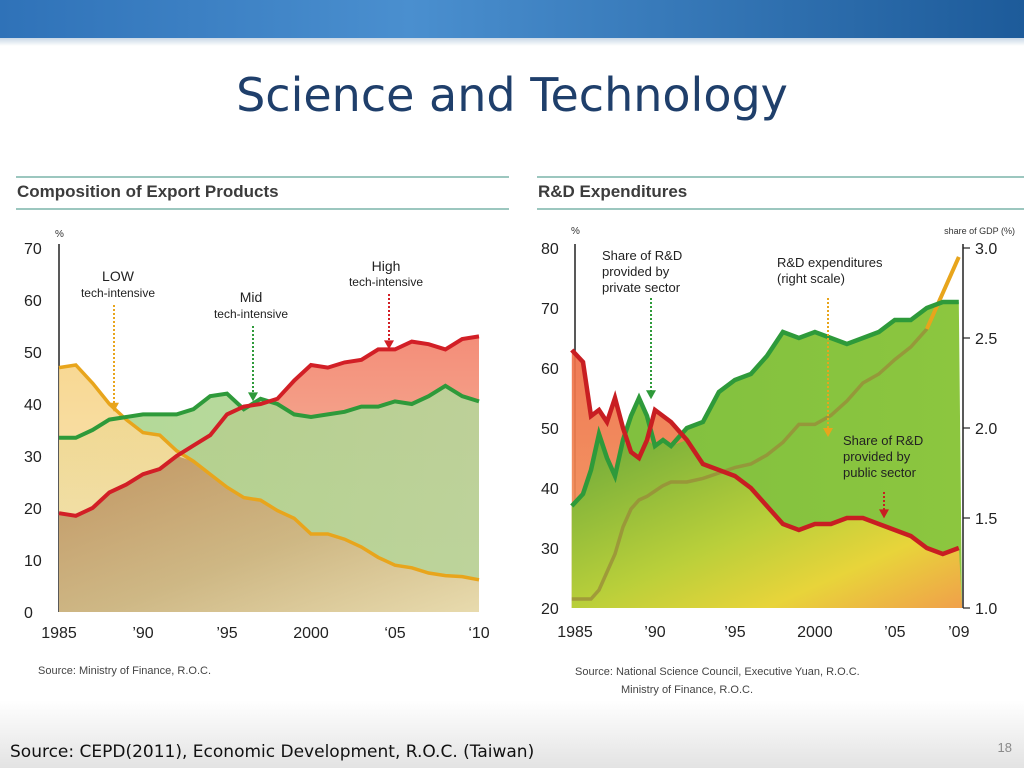  What do you see at coordinates (33, 561) in the screenshot?
I see `y-tick-label: 10` at bounding box center [33, 561].